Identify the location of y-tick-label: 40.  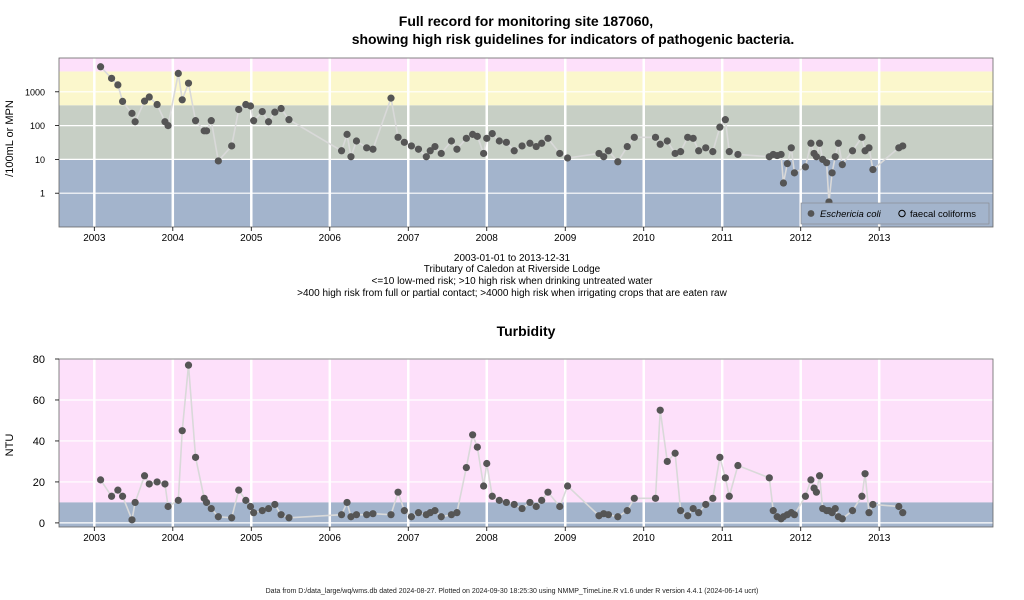
(39, 442).